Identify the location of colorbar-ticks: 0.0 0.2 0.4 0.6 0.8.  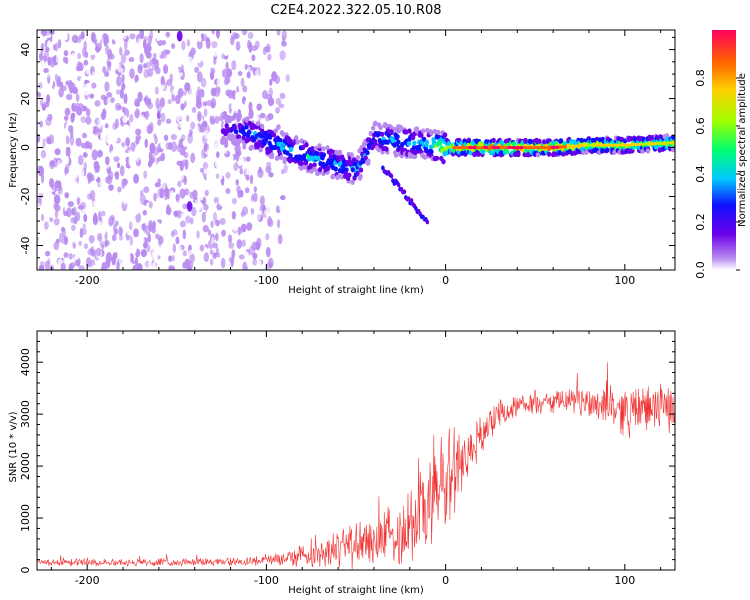
(717, 174).